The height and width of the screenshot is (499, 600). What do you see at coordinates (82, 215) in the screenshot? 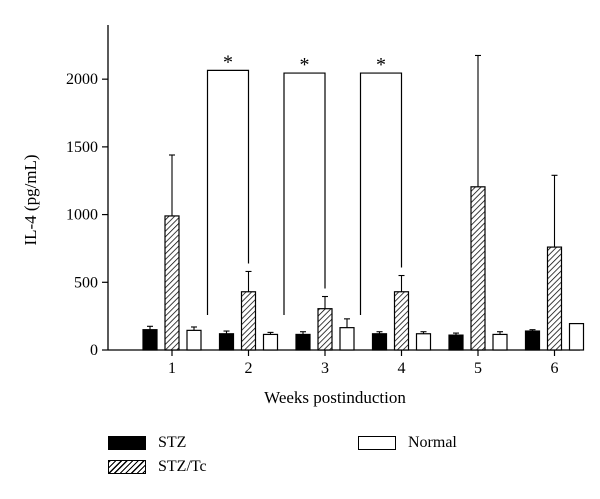
I see `y-tick-label: 1000` at bounding box center [82, 215].